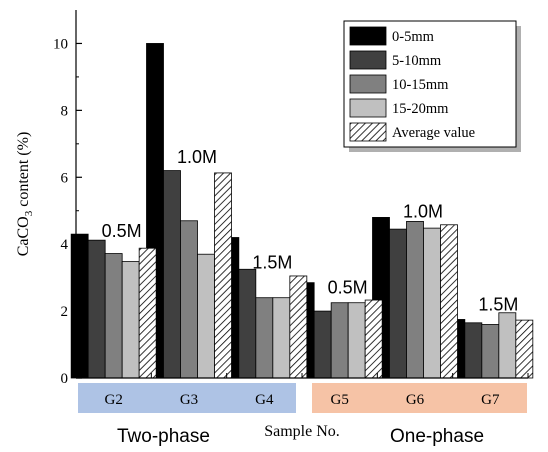  Describe the element at coordinates (197, 157) in the screenshot. I see `group-label-g3: 1.0M` at that location.